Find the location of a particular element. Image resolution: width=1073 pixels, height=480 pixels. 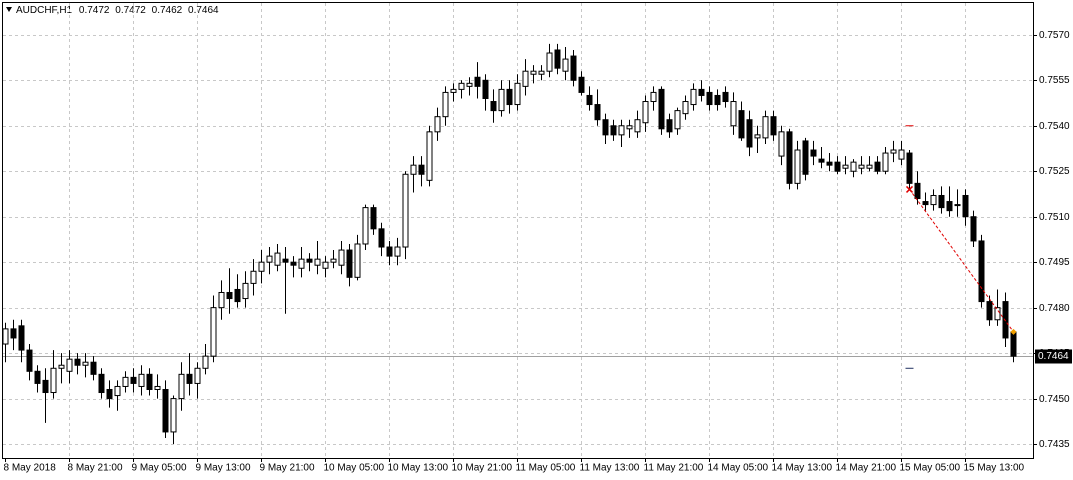

x-tick-label: 14 May 21:00 is located at coordinates (866, 468).